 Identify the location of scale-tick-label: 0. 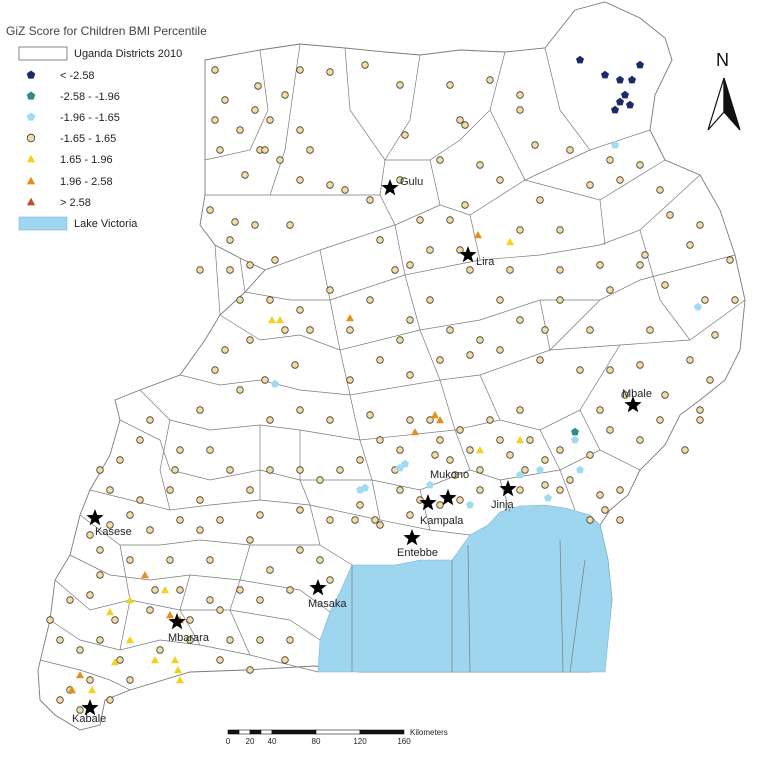
(228, 741).